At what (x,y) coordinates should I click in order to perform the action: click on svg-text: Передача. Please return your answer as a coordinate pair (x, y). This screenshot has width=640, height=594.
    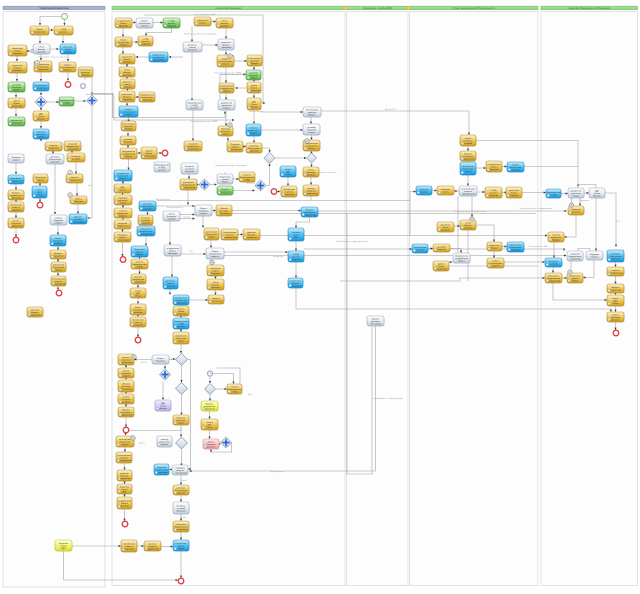
    Looking at the image, I should click on (235, 145).